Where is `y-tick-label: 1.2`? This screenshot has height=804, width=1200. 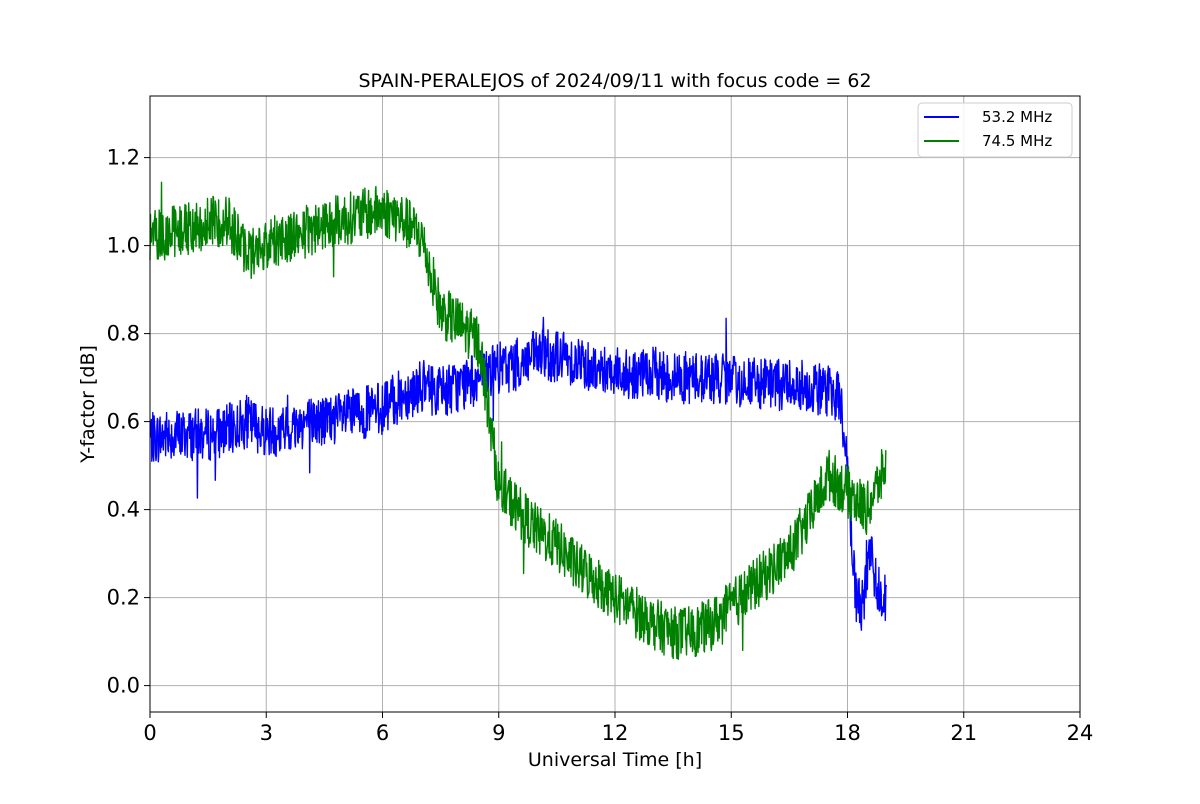
y-tick-label: 1.2 is located at coordinates (123, 158).